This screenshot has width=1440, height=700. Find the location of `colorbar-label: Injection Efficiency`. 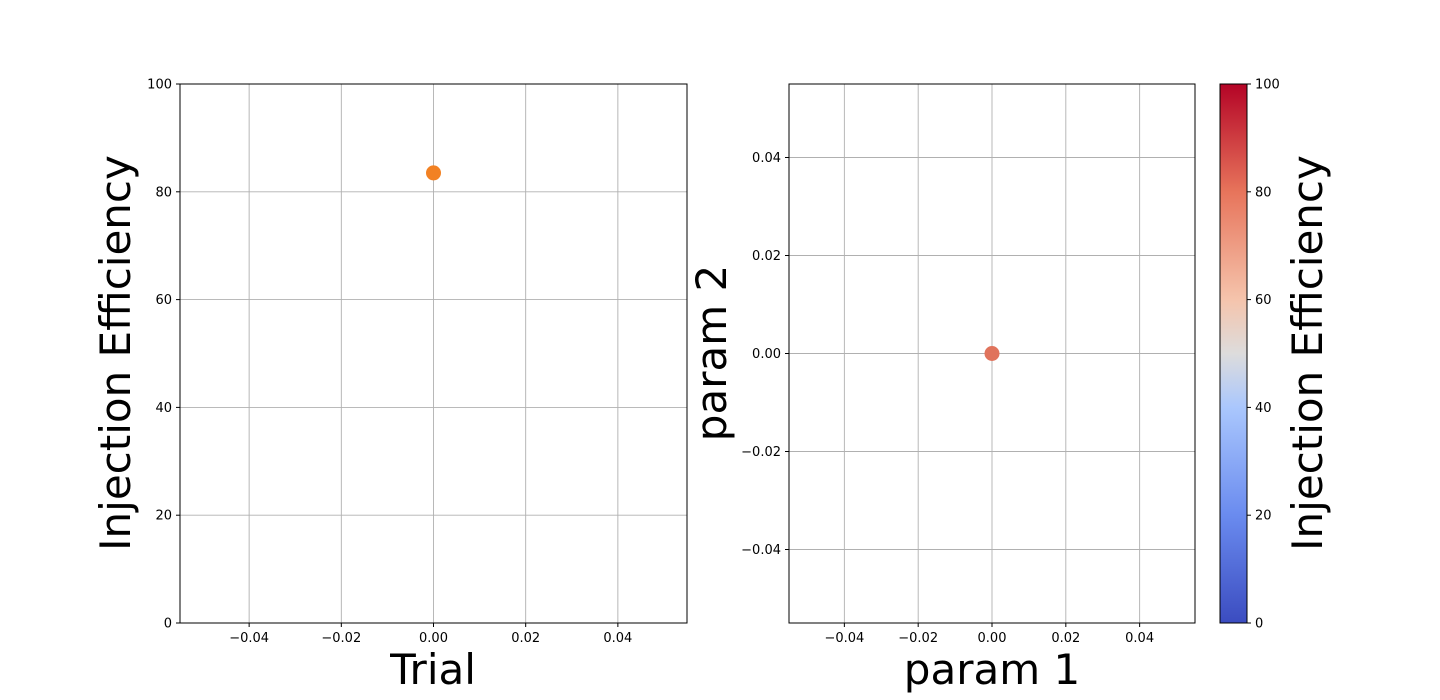

colorbar-label: Injection Efficiency is located at coordinates (1307, 353).